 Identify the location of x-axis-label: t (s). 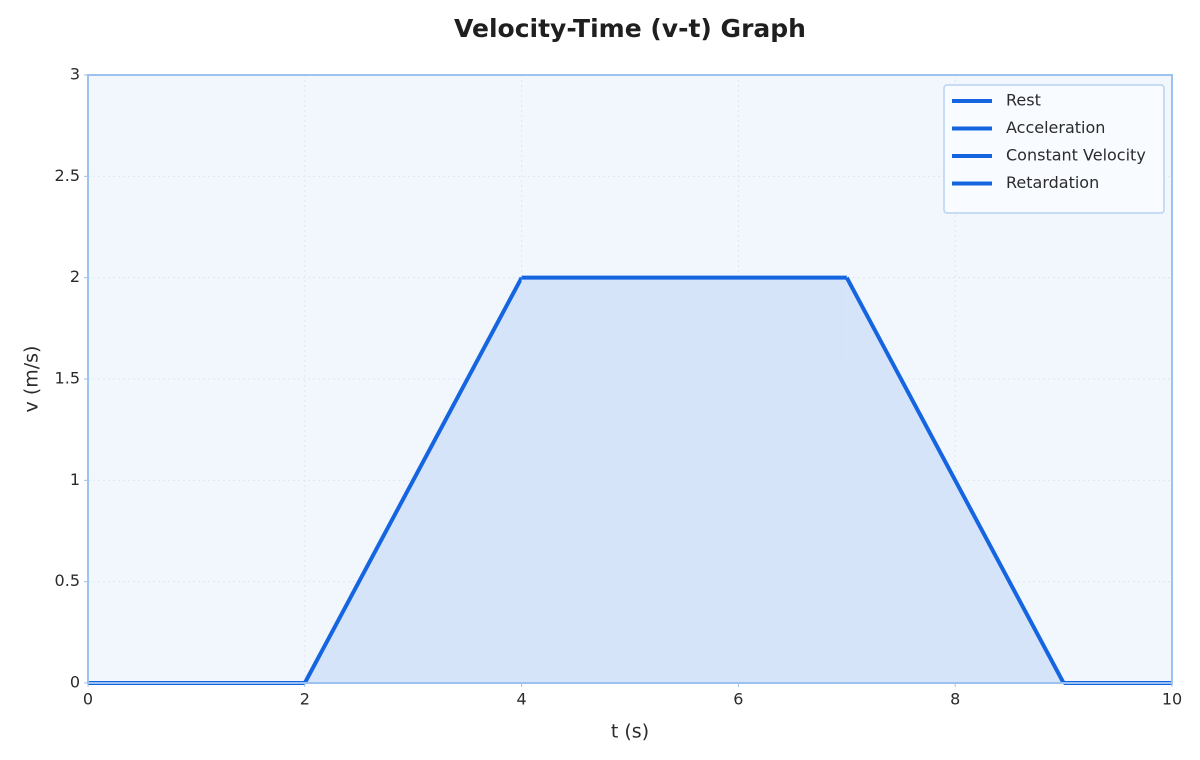
(630, 732).